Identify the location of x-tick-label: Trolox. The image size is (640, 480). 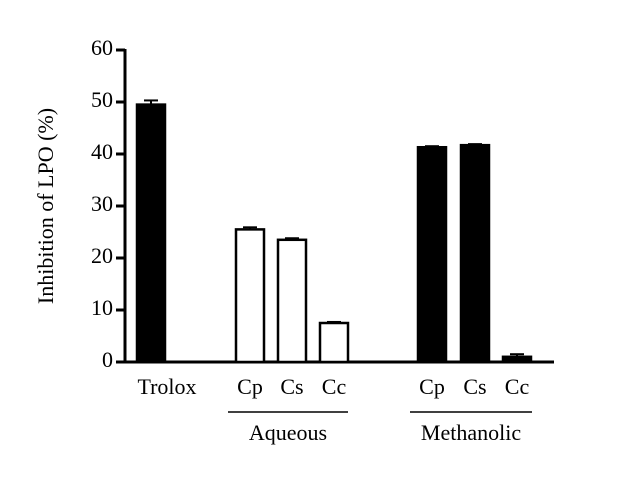
(166, 386).